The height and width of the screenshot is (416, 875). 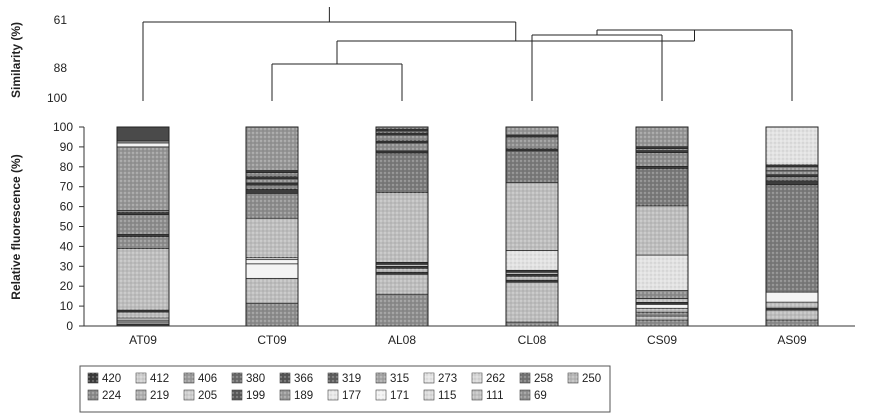 I want to click on similarity-tick-label: 88, so click(x=61, y=68).